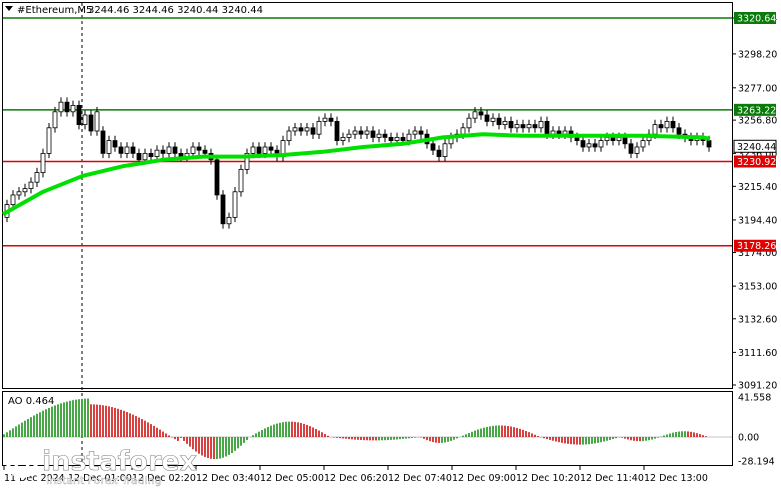  I want to click on ao-tick-label: -28.194, so click(756, 462).